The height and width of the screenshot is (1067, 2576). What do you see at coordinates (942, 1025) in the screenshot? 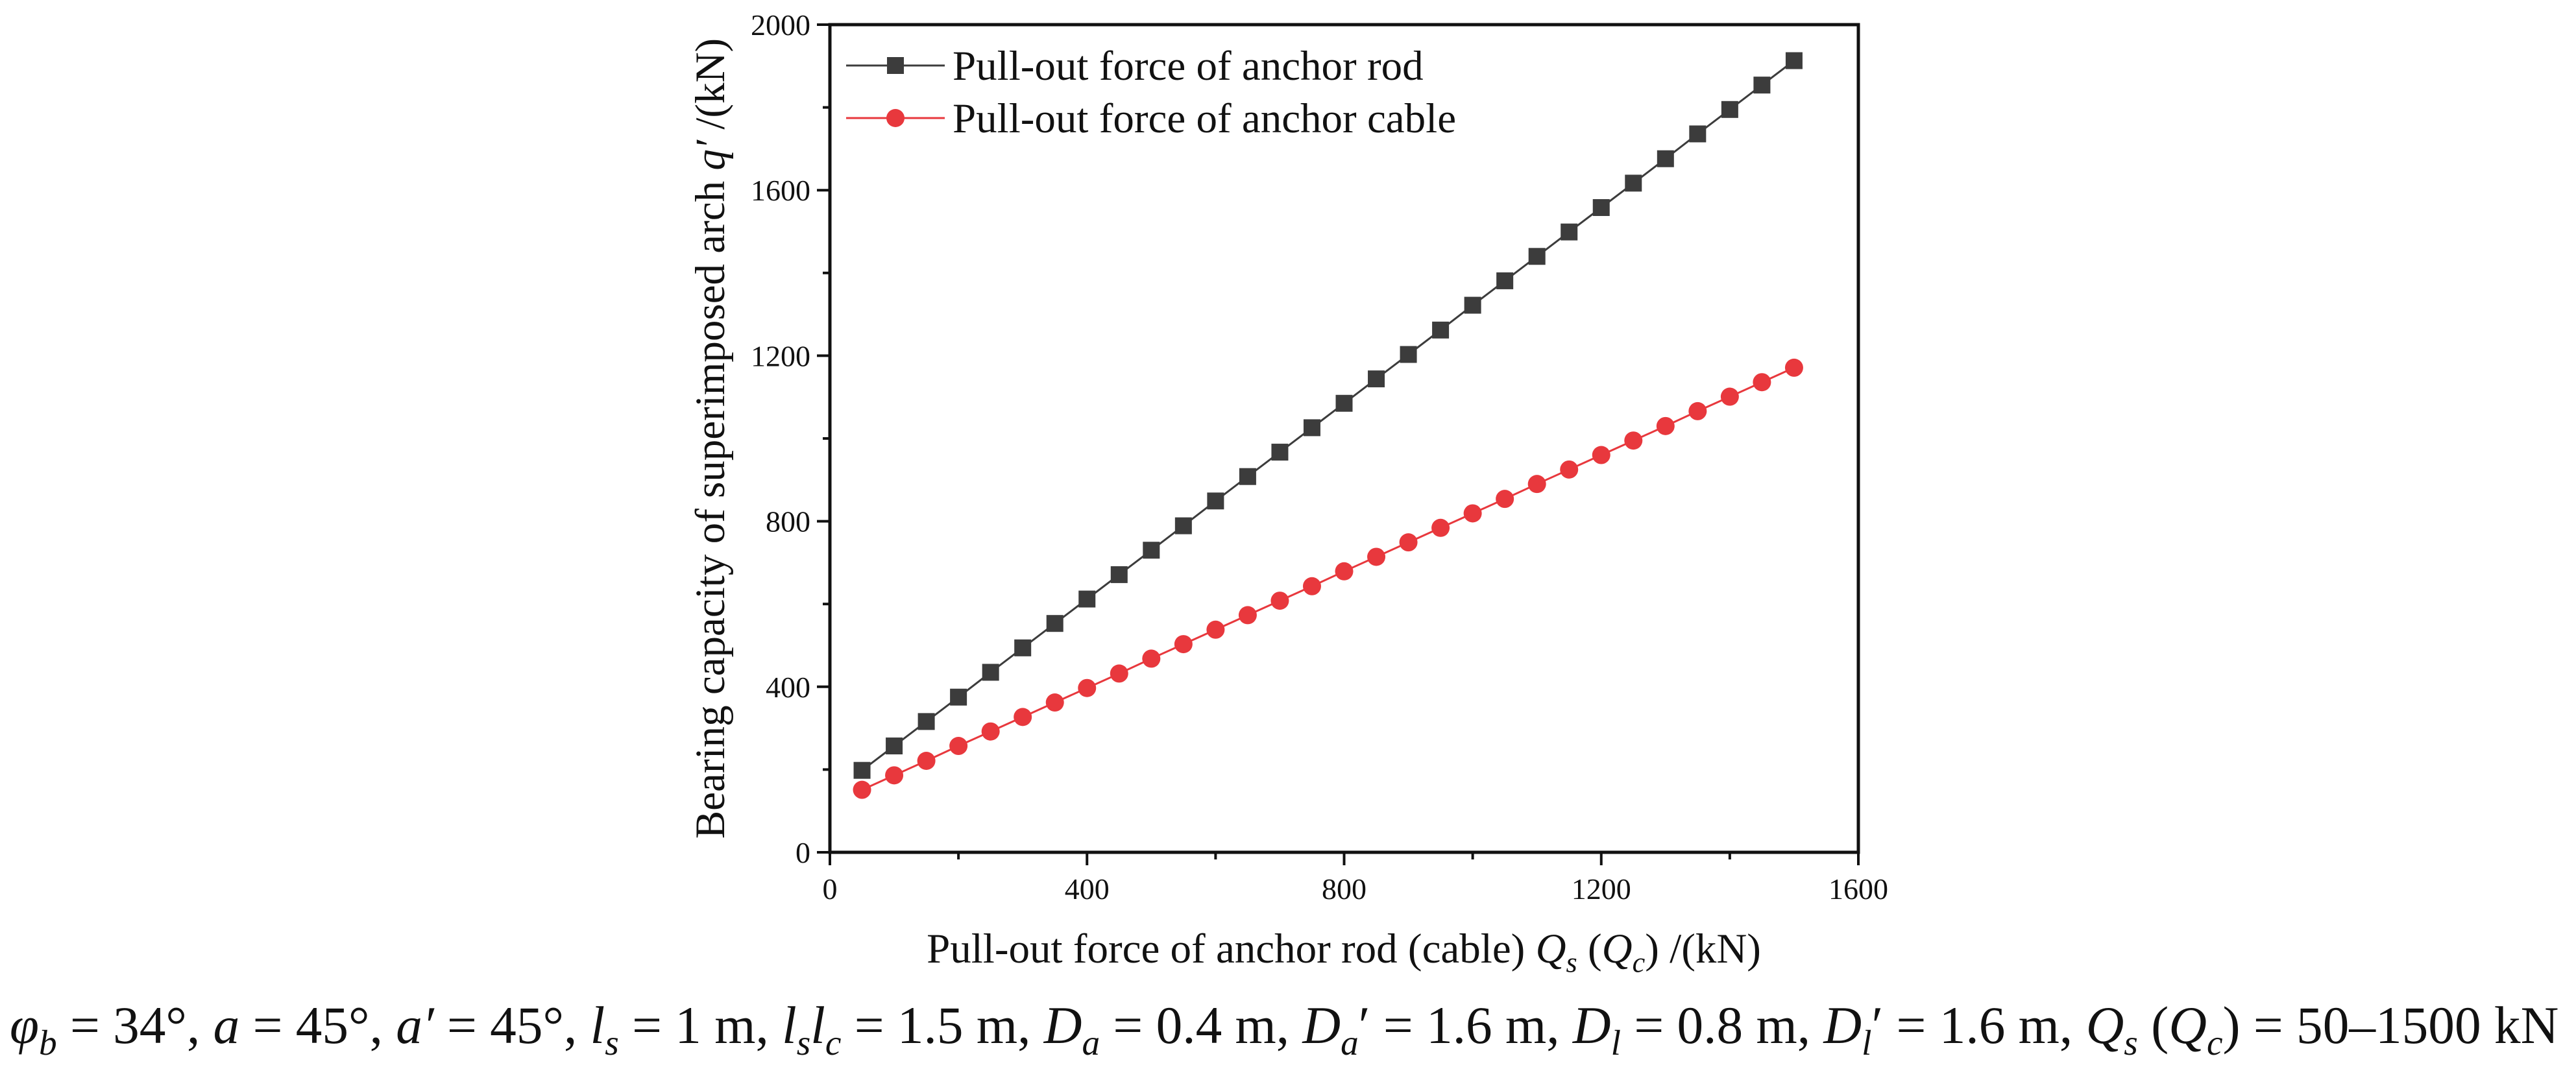
I see `caption-segment: = 1.5 m,` at bounding box center [942, 1025].